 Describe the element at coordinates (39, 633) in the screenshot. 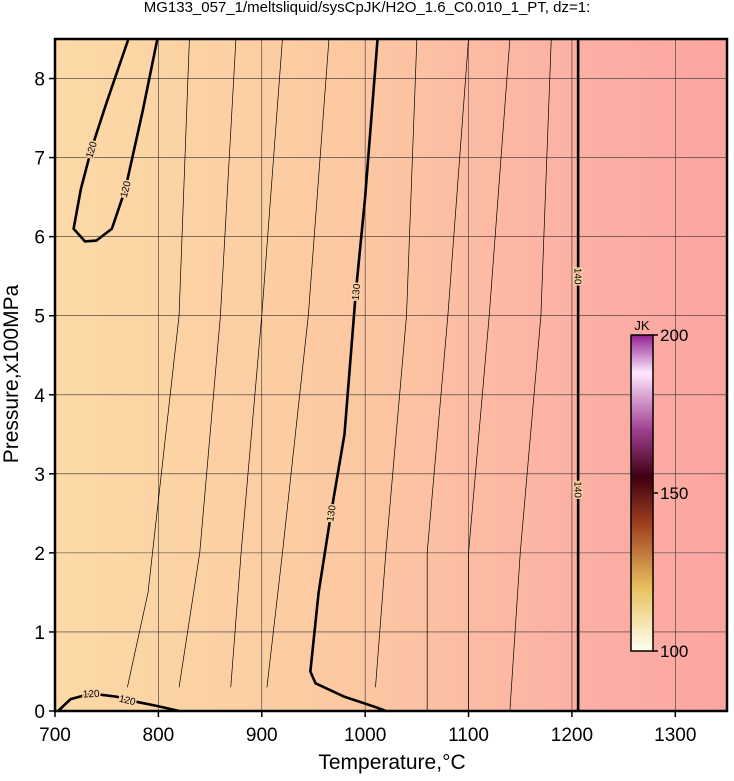

I see `y-tick-label: 1` at that location.